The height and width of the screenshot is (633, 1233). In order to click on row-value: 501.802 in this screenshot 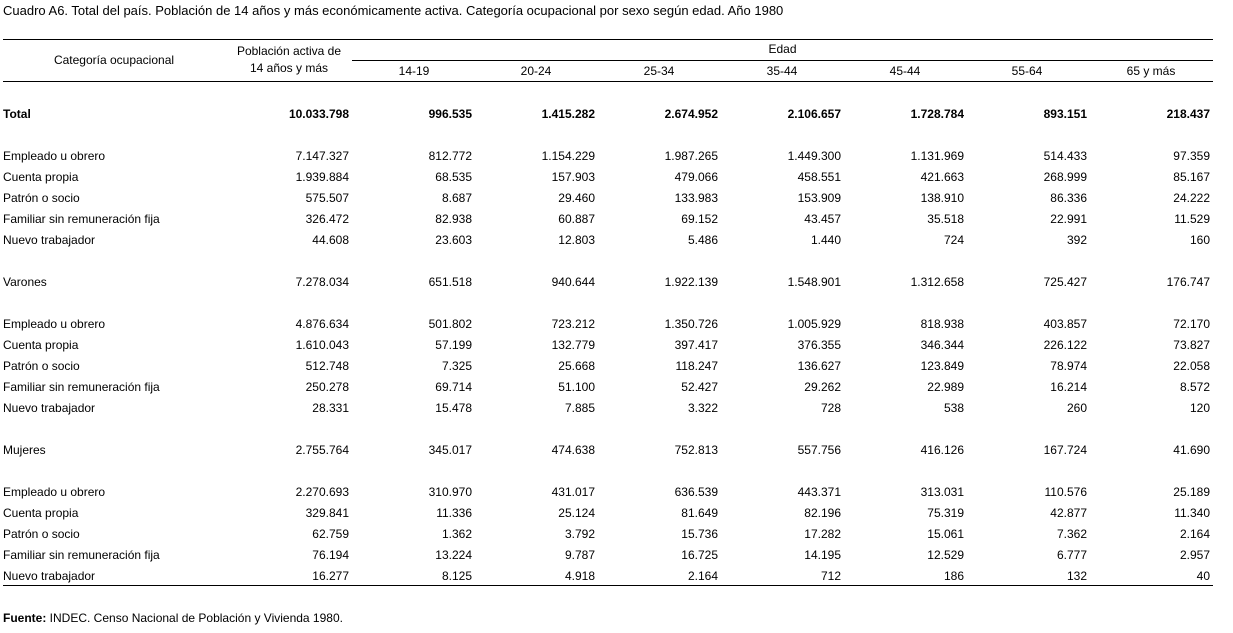, I will do `click(450, 324)`.